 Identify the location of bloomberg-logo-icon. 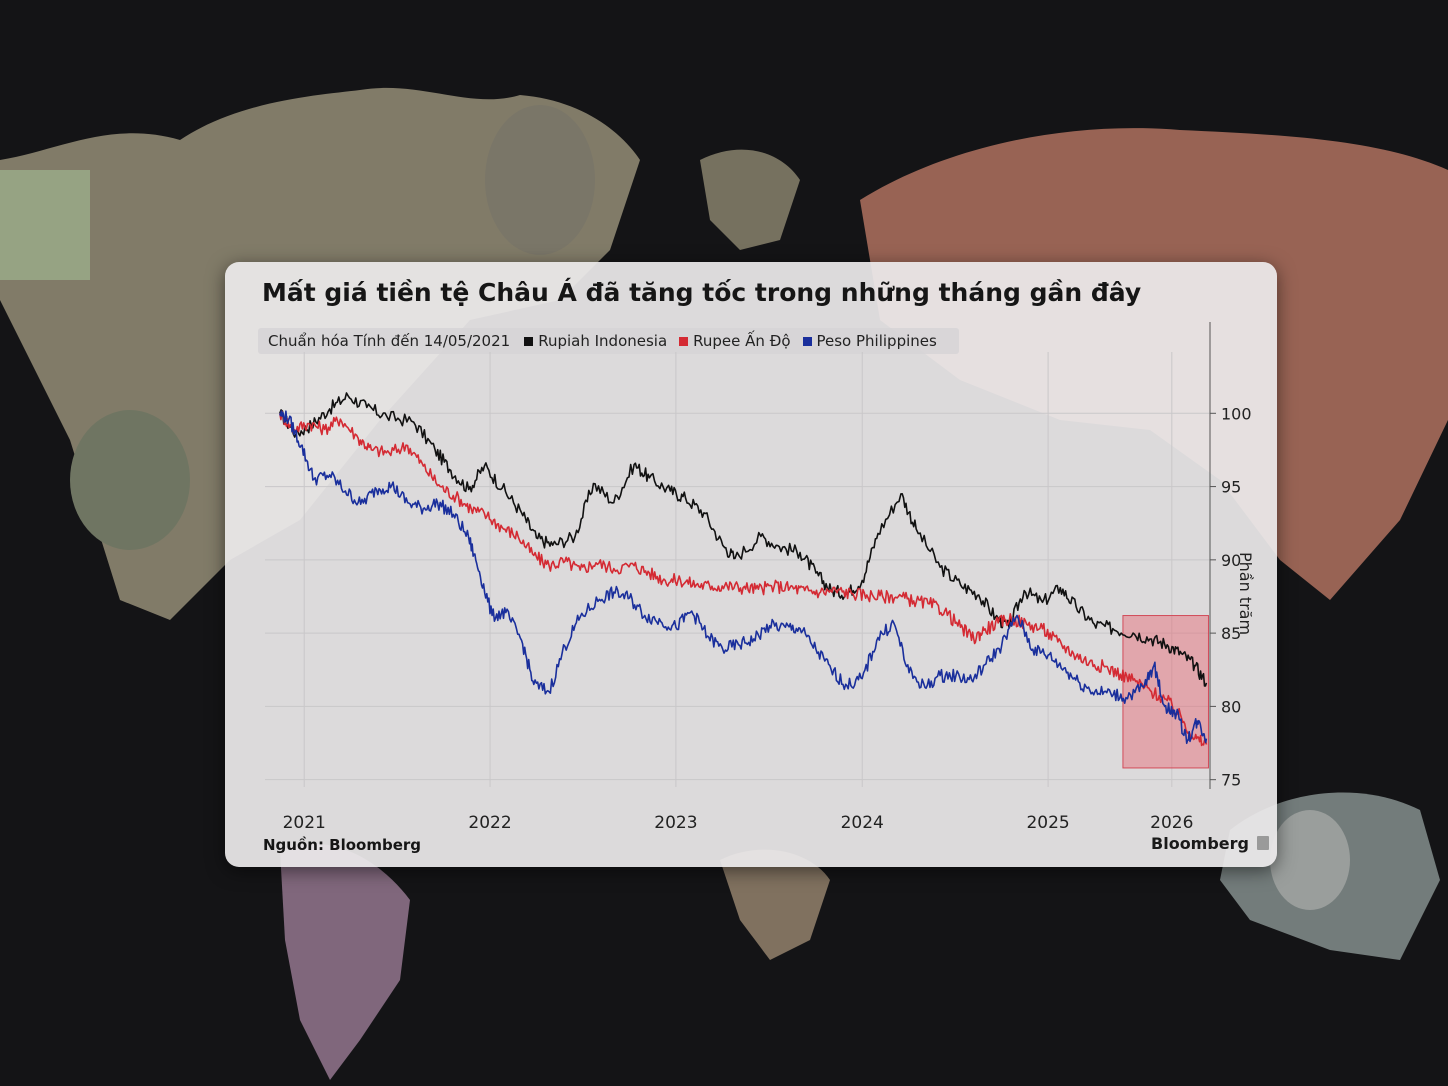
(1263, 843).